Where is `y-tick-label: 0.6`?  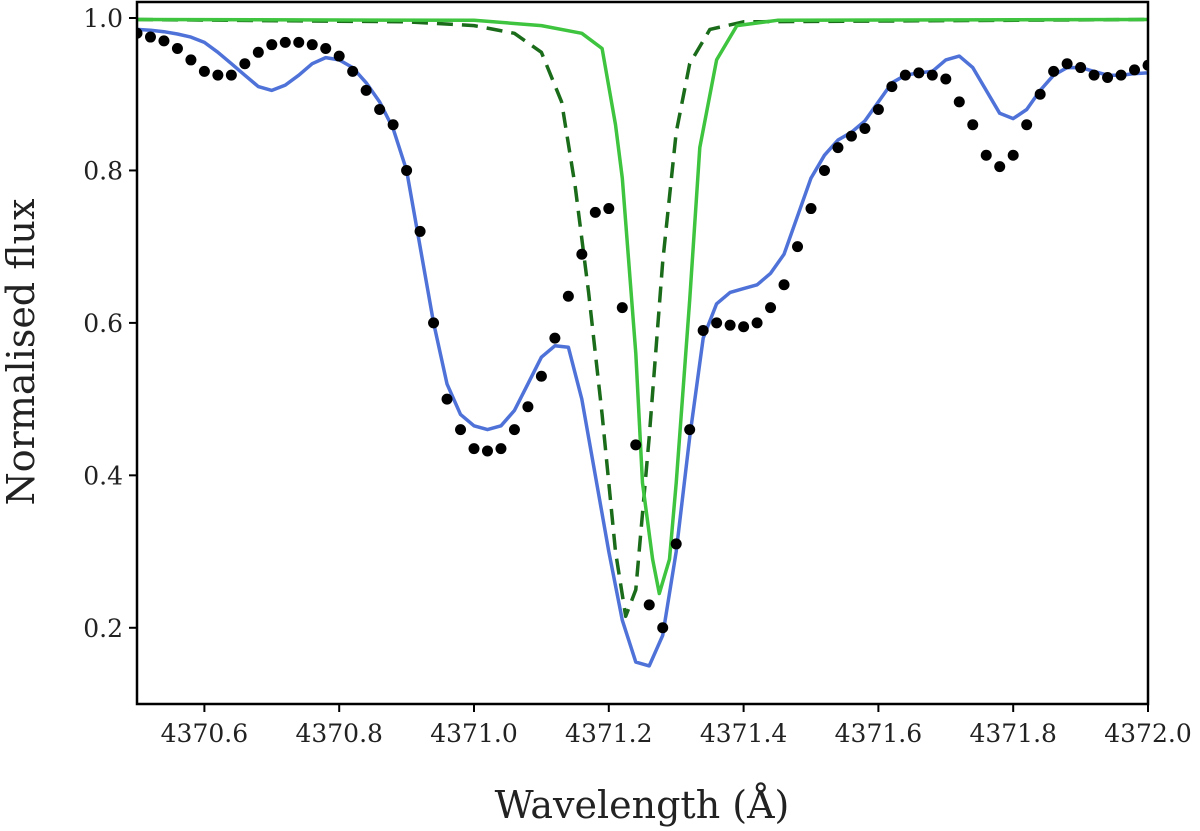
y-tick-label: 0.6 is located at coordinates (103, 323).